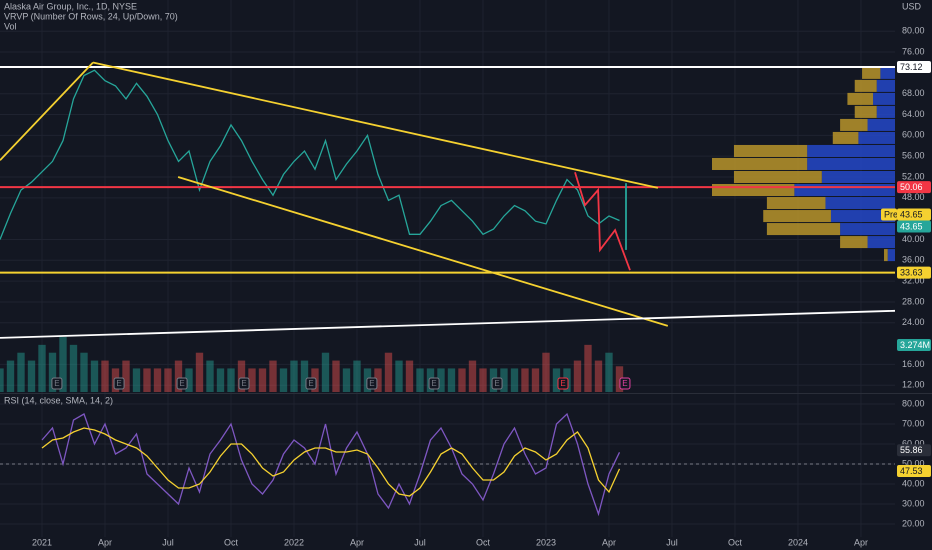 This screenshot has width=932, height=550. I want to click on chart-title: Alaska Air Group, Inc., 1D, NYSE, so click(70, 6).